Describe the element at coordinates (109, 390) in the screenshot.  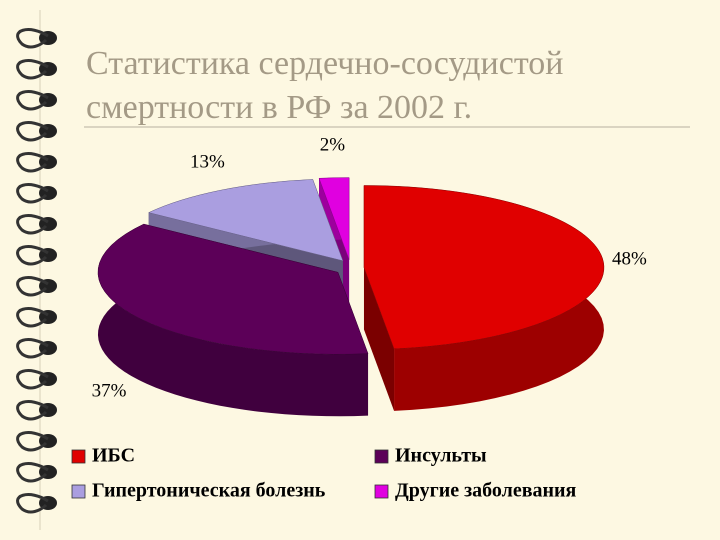
I see `data-label: 37%` at that location.